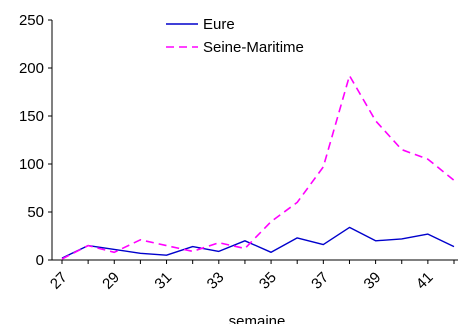 Image resolution: width=466 pixels, height=324 pixels. What do you see at coordinates (235, 36) in the screenshot?
I see `legend: Eure Seine-Maritime` at bounding box center [235, 36].